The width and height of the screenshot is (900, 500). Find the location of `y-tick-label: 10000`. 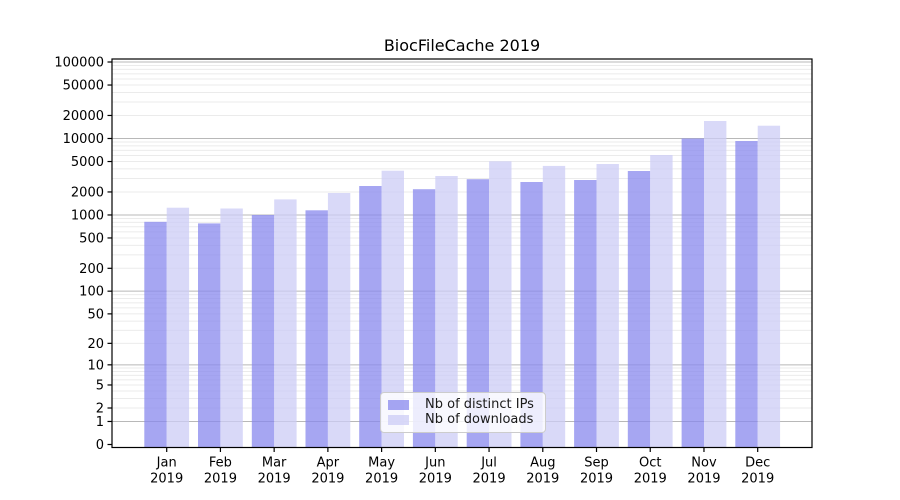

y-tick-label: 10000 is located at coordinates (83, 139).